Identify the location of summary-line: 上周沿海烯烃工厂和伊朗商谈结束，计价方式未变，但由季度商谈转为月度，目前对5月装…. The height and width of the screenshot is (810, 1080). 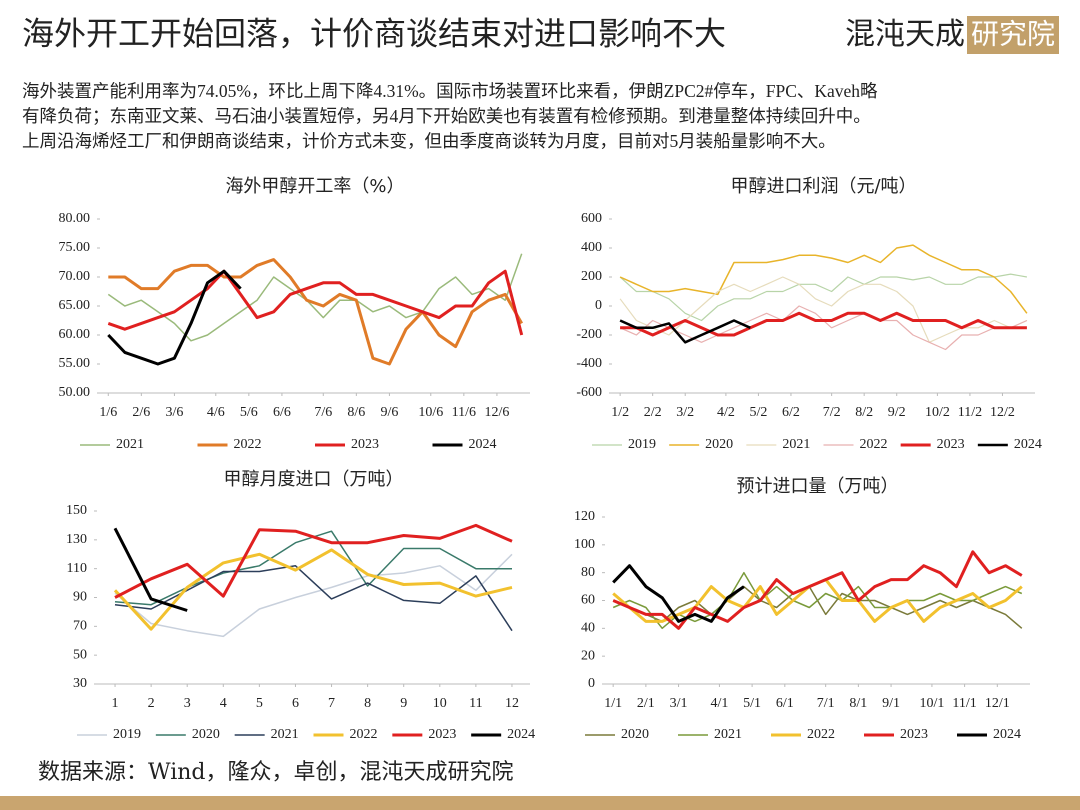
(429, 141).